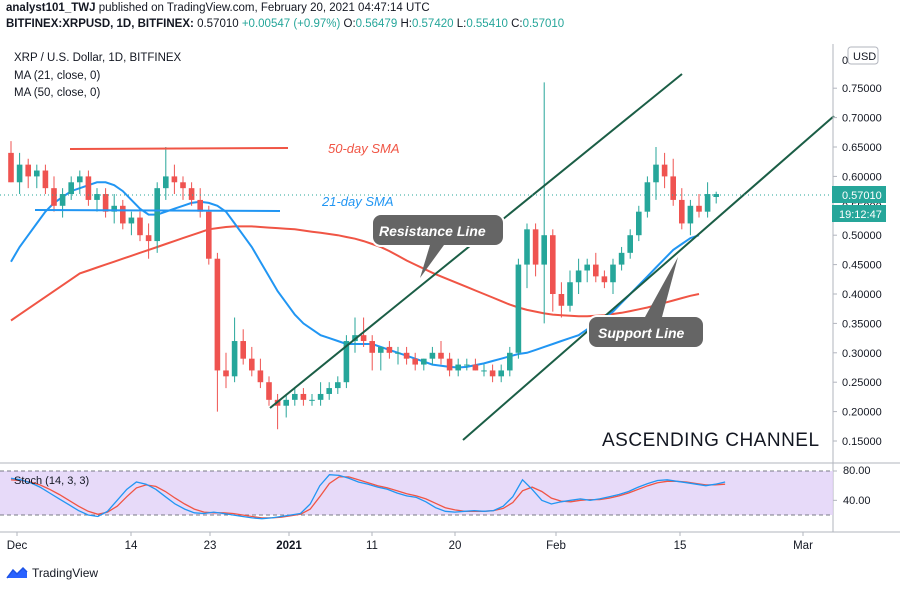 Image resolution: width=900 pixels, height=593 pixels. Describe the element at coordinates (455, 546) in the screenshot. I see `x-tick-label: 20` at that location.